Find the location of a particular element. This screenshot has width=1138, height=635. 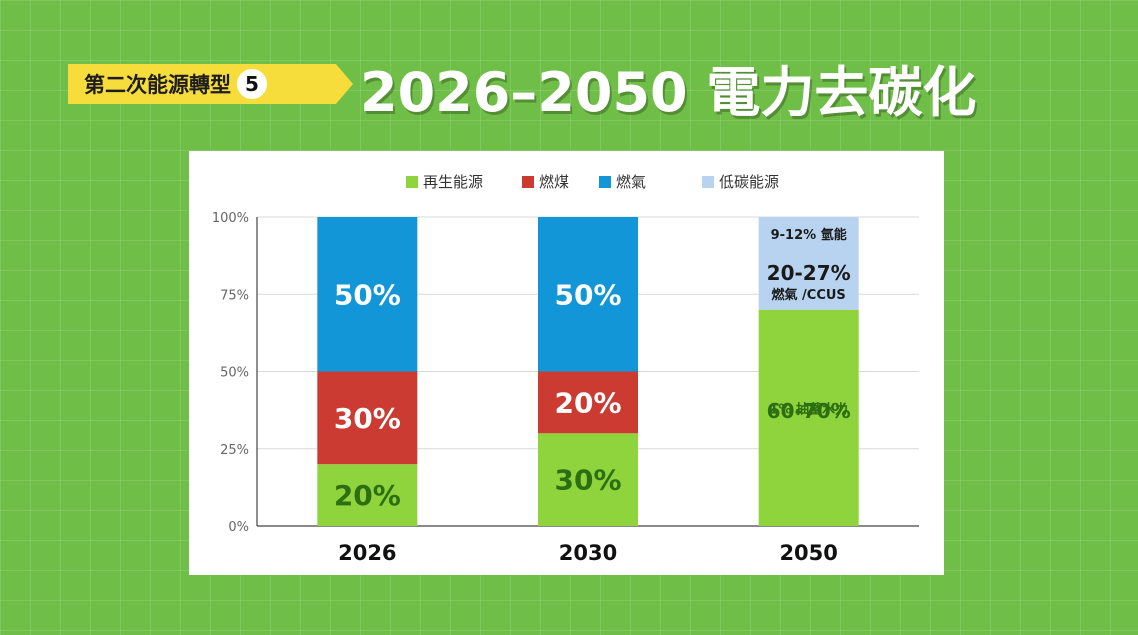

legend-label: 低碳能源 is located at coordinates (749, 182).